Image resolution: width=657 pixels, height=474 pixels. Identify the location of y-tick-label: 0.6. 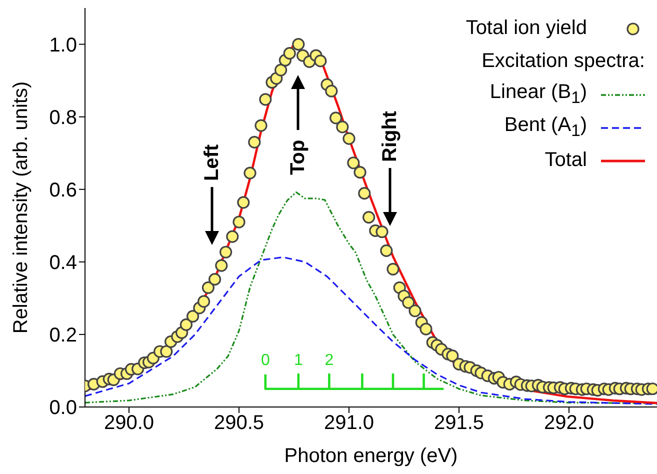
(63, 190).